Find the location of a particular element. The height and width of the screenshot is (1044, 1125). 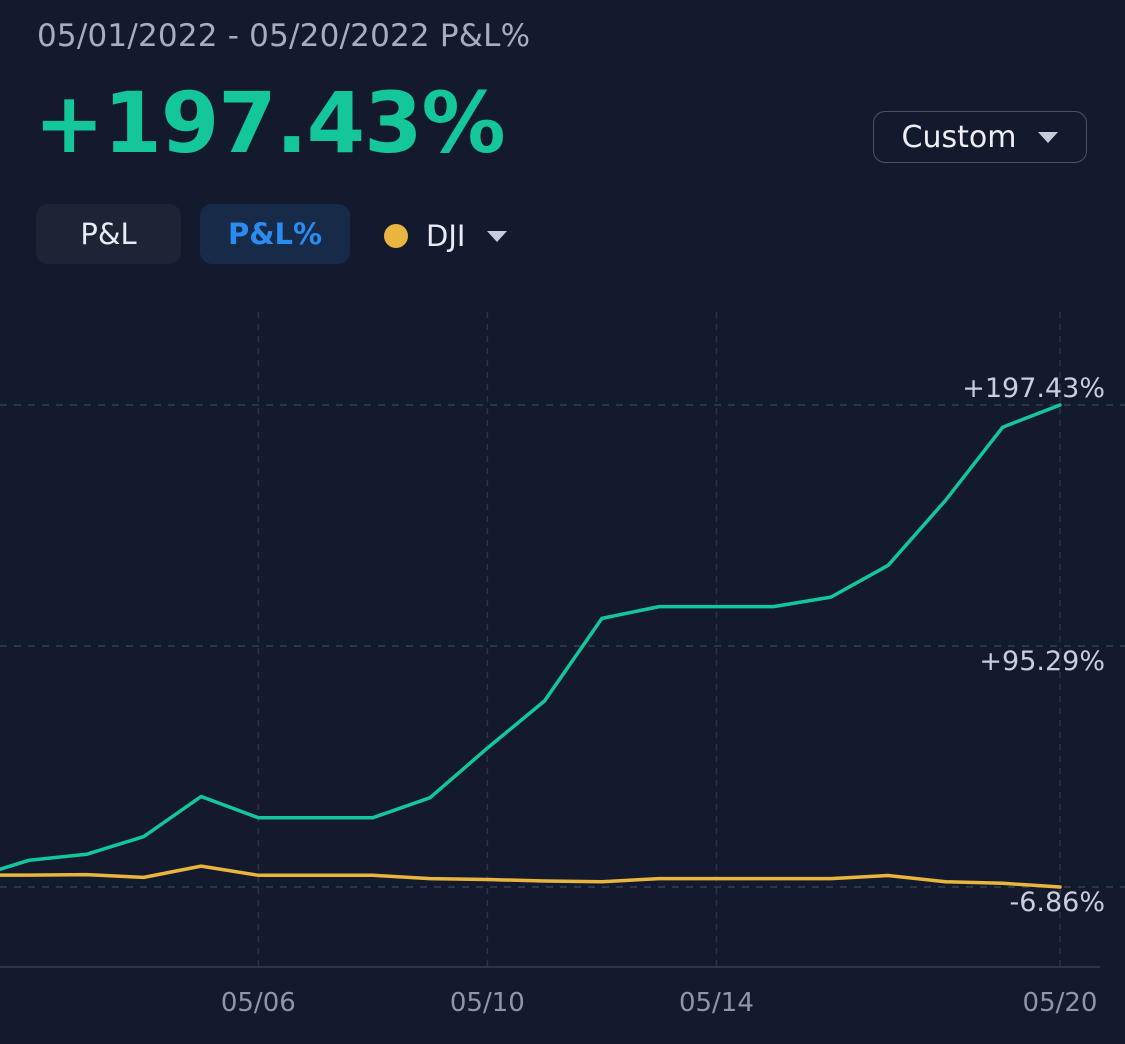

benchmark-color-dot is located at coordinates (396, 236).